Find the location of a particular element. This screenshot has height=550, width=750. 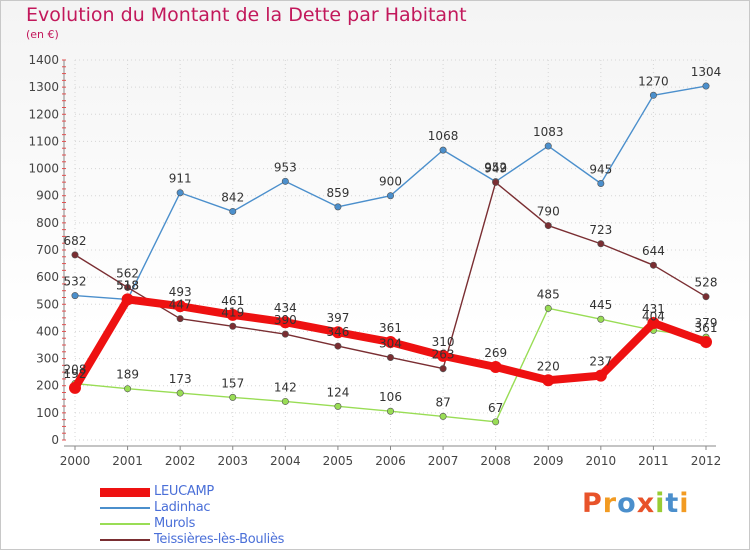

data-label: 1304 is located at coordinates (706, 72).